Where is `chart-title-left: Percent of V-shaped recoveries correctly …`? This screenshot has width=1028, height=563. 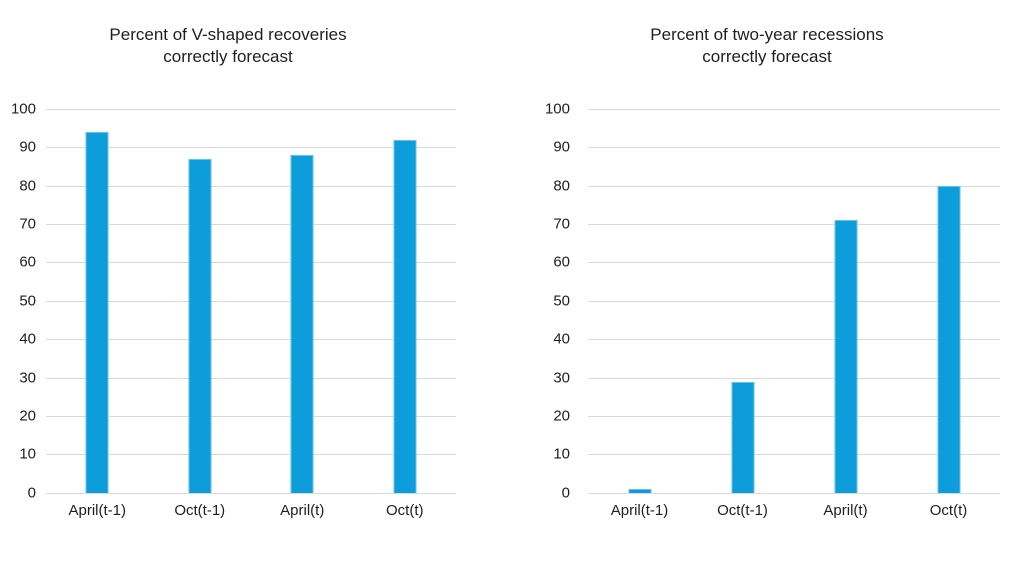 chart-title-left: Percent of V-shaped recoveries correctly … is located at coordinates (228, 46).